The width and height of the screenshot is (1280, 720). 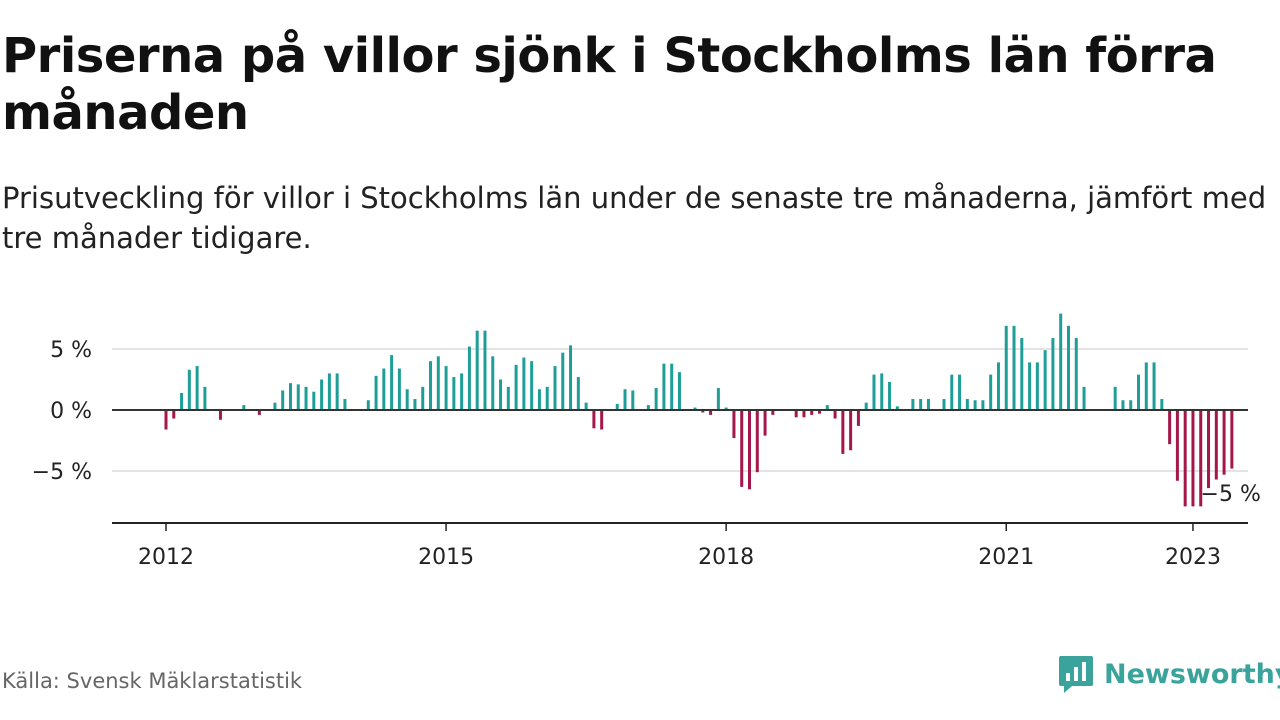 I want to click on source-note: Källa: Svensk Mäklarstatistik, so click(x=152, y=681).